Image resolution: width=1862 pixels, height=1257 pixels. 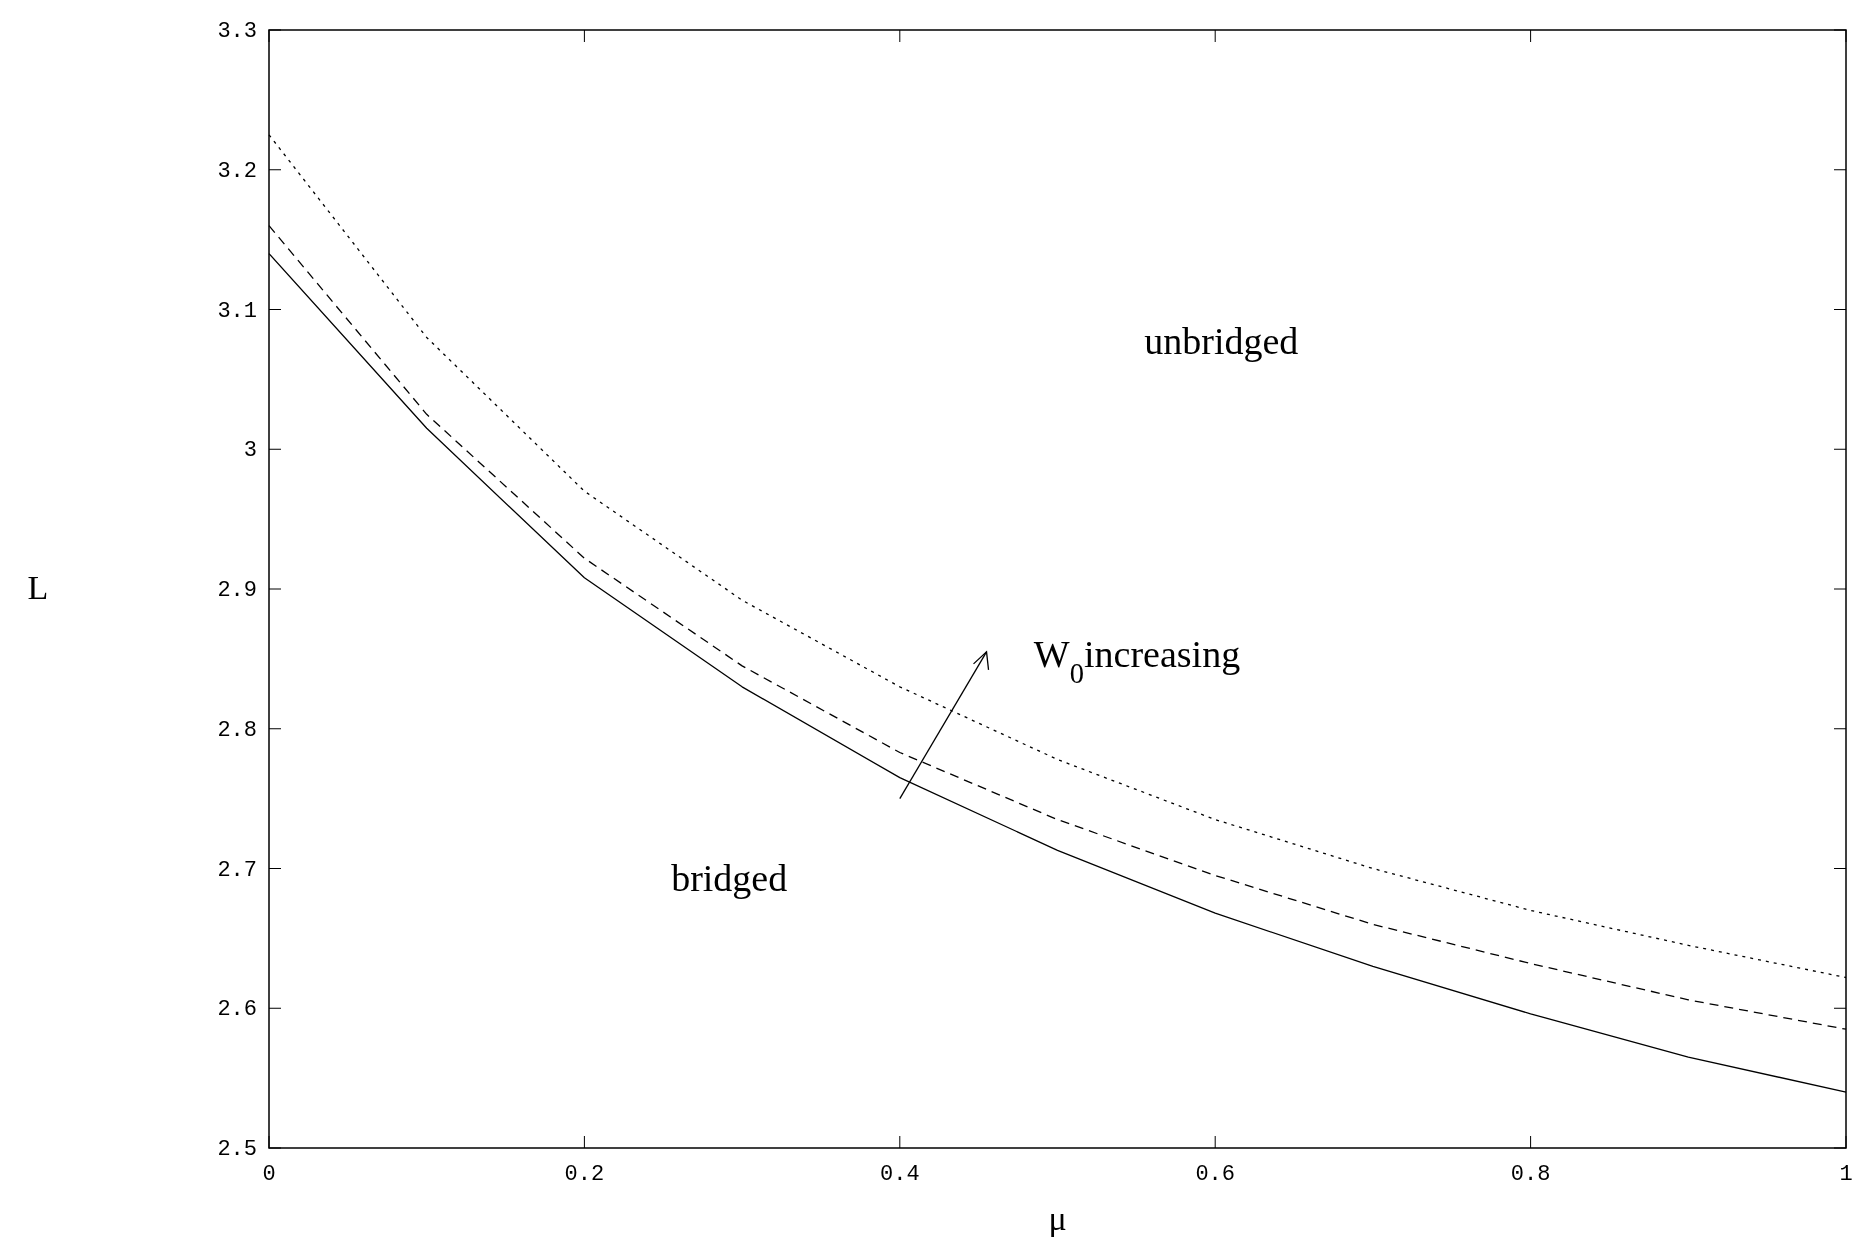 What do you see at coordinates (237, 1010) in the screenshot?
I see `y-tick-label: 2.6` at bounding box center [237, 1010].